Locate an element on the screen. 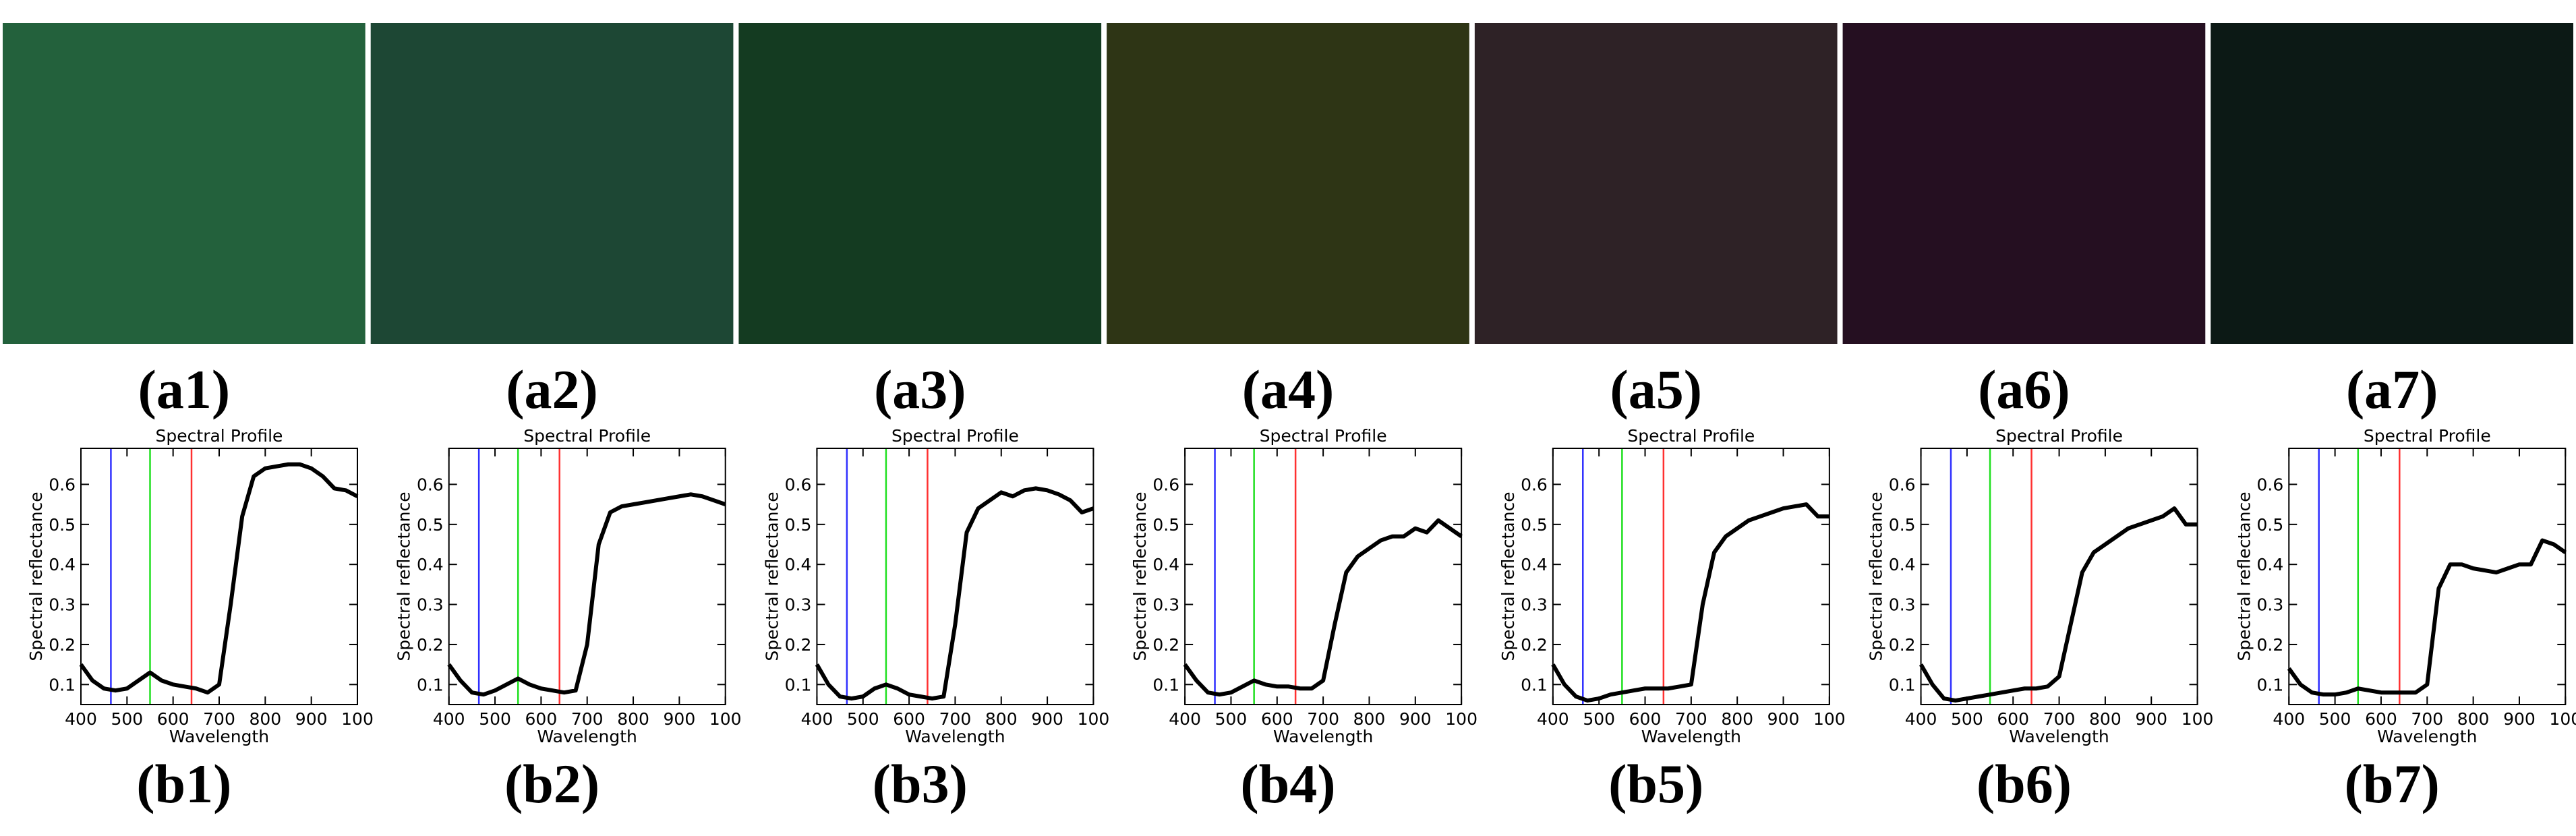 This screenshot has width=2576, height=836. swatch-caption: (a6) is located at coordinates (2024, 389).